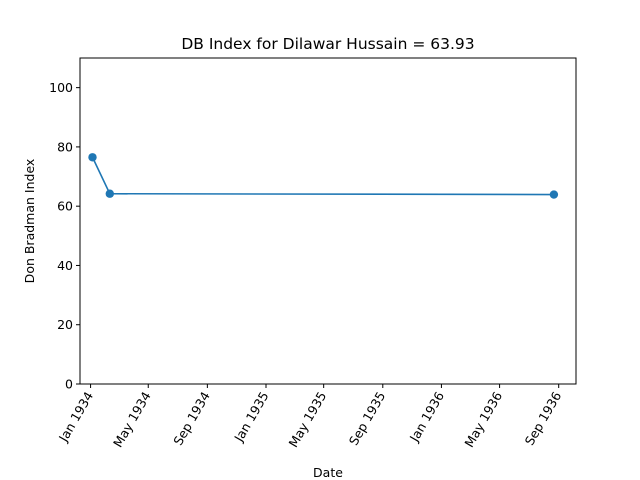 The image size is (640, 480). I want to click on x-axis-label: Date, so click(328, 472).